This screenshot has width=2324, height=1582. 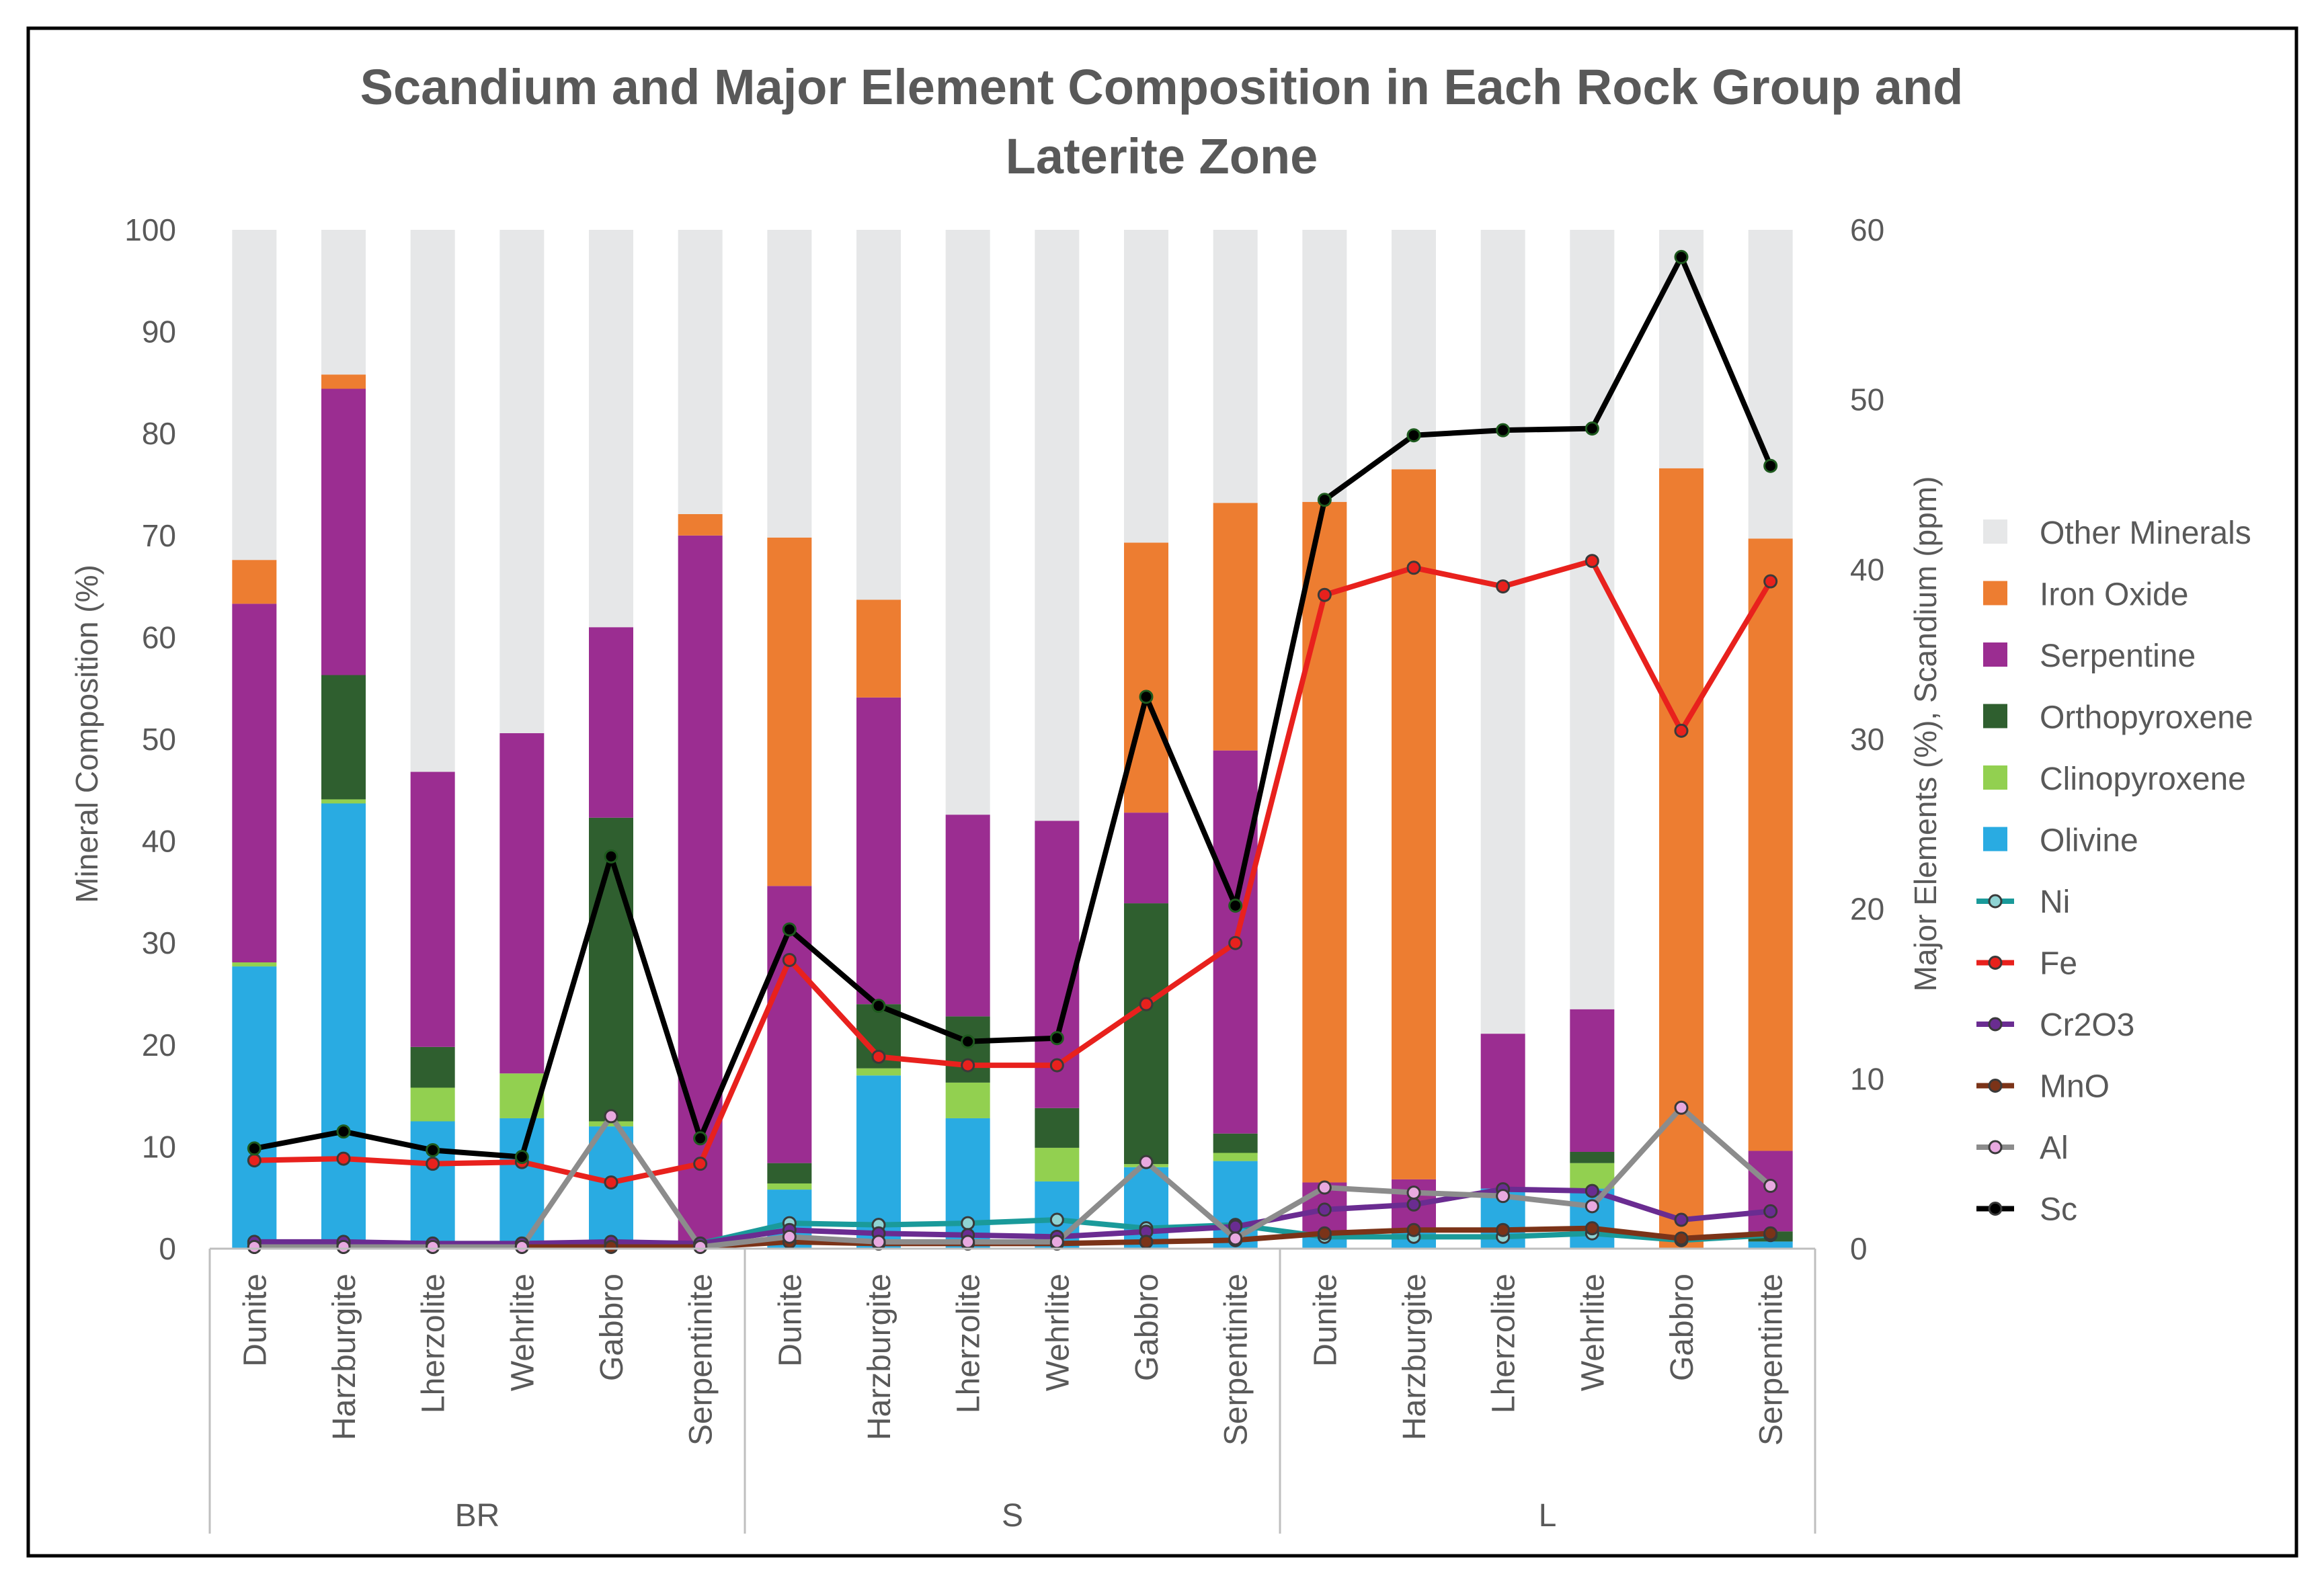 I want to click on group-label: L, so click(x=1548, y=1516).